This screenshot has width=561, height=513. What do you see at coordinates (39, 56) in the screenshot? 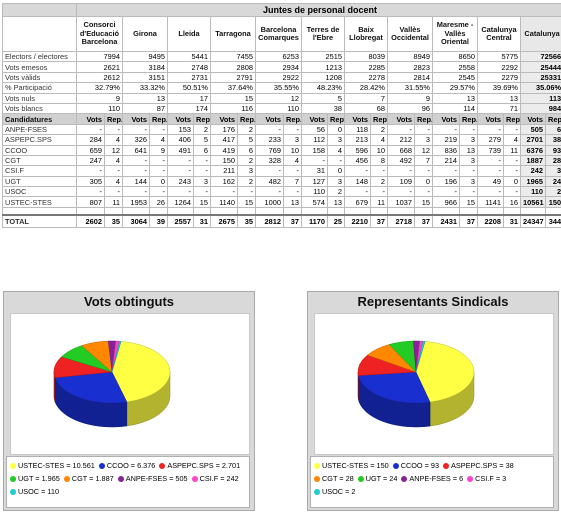
I see `row-label: Electors / electores` at bounding box center [39, 56].